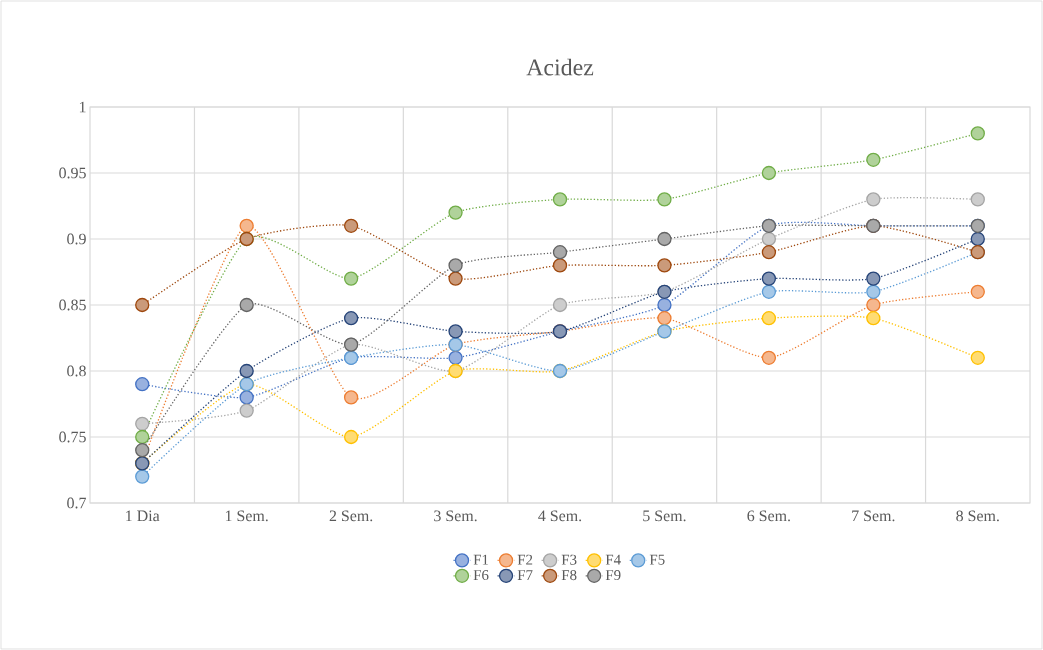  I want to click on x-tick-label: 2 Sem., so click(351, 516).